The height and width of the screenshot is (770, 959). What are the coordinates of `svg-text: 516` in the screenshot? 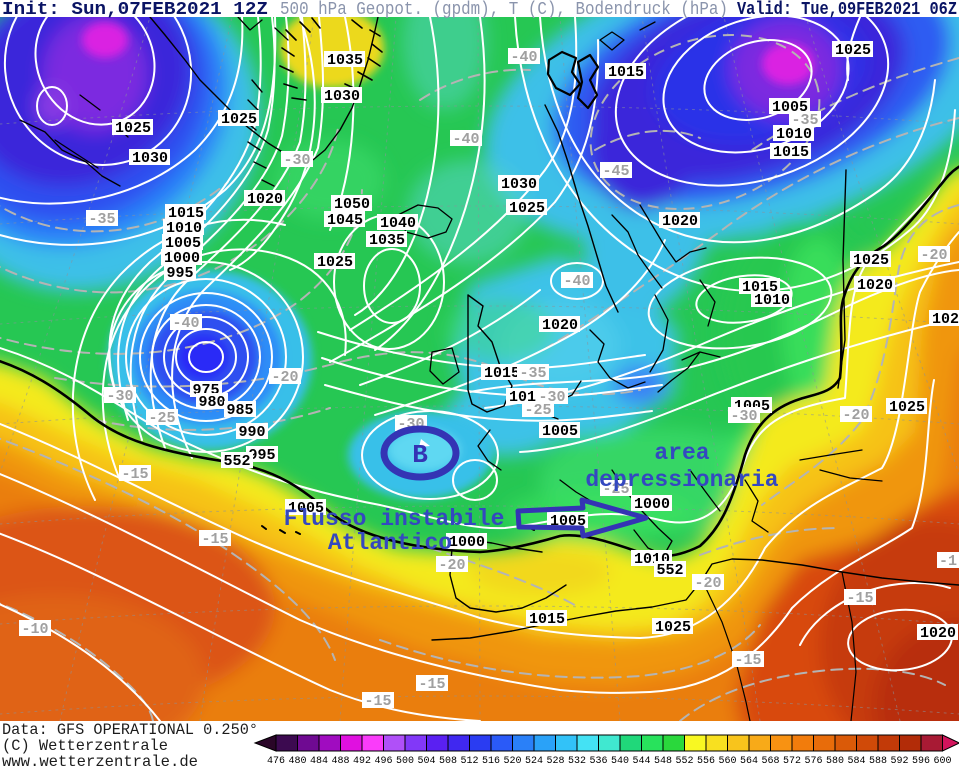 It's located at (491, 761).